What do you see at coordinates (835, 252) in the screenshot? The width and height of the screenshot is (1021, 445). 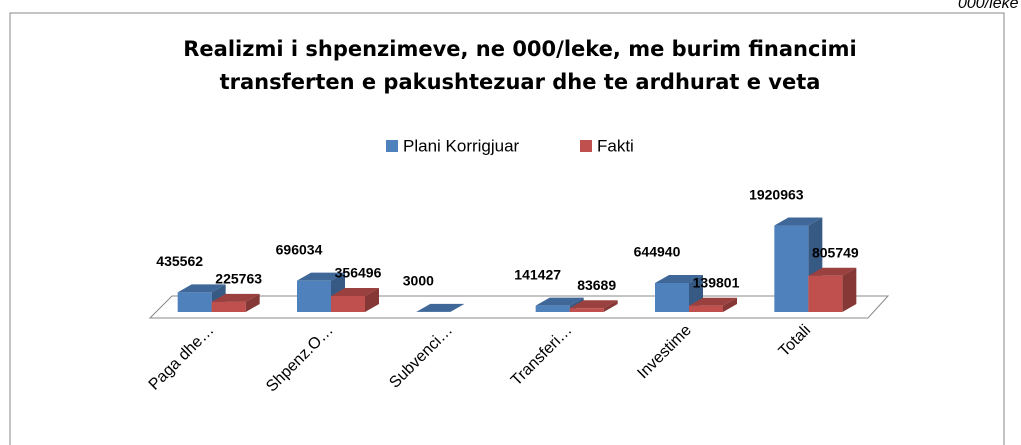 I see `value-label: 805749` at bounding box center [835, 252].